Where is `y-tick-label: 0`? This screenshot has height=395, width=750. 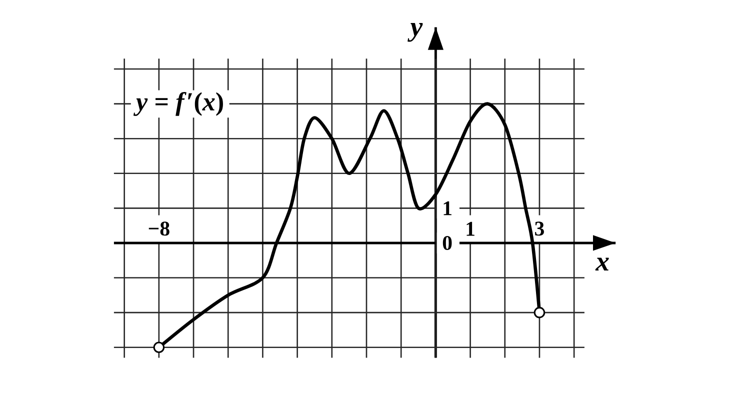 y-tick-label: 0 is located at coordinates (447, 243).